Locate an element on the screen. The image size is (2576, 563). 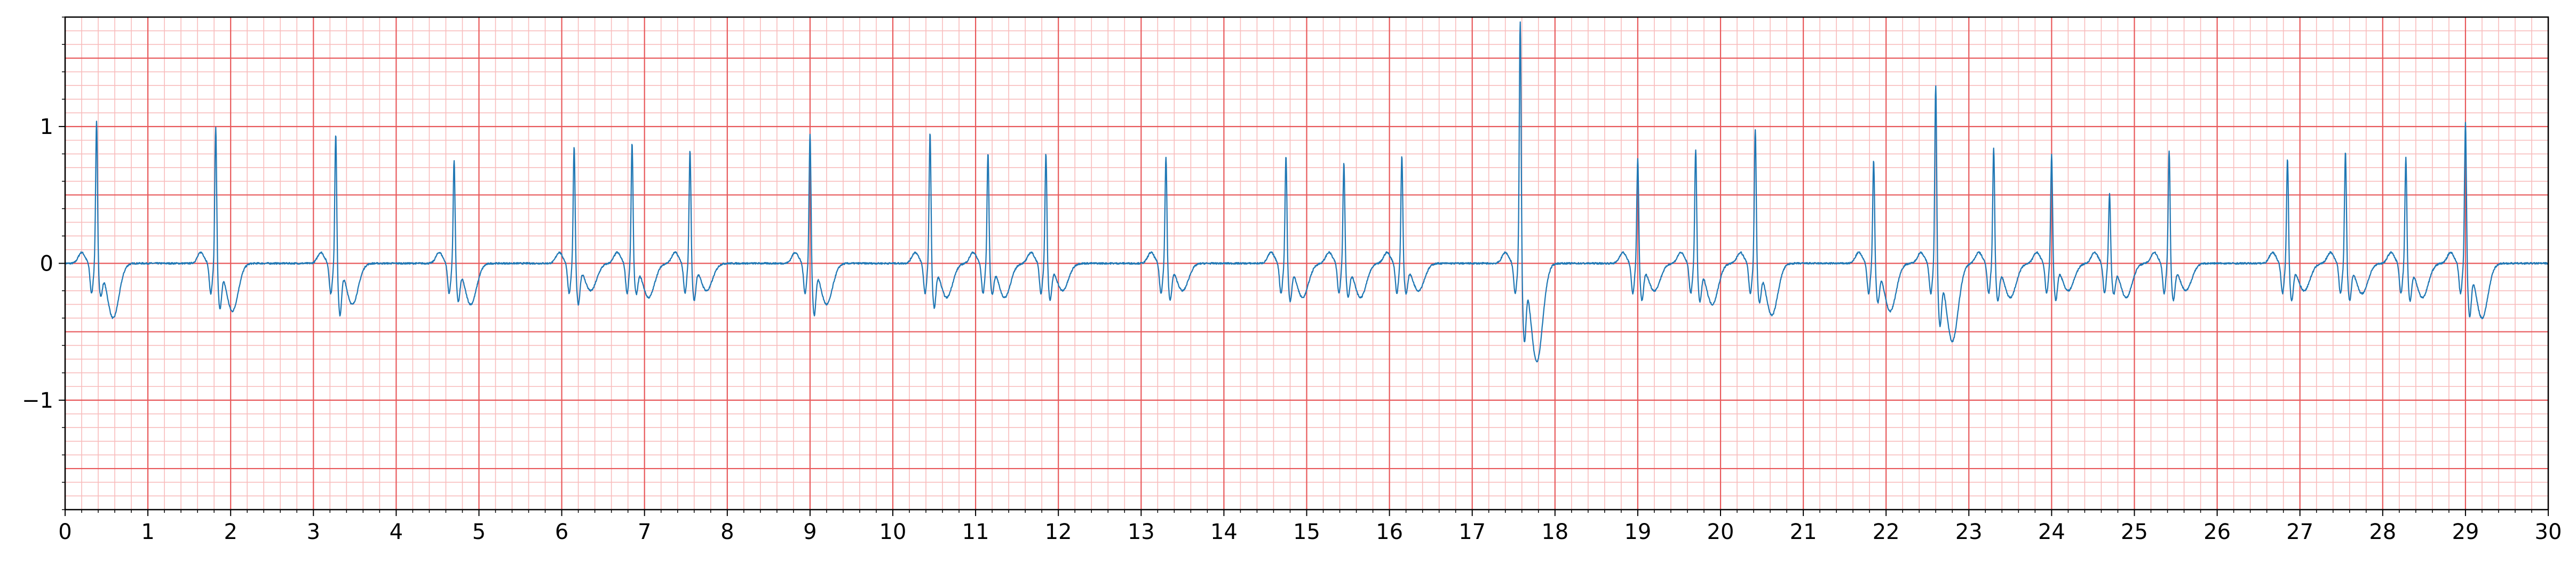
y-tick-label: 0 is located at coordinates (46, 264).